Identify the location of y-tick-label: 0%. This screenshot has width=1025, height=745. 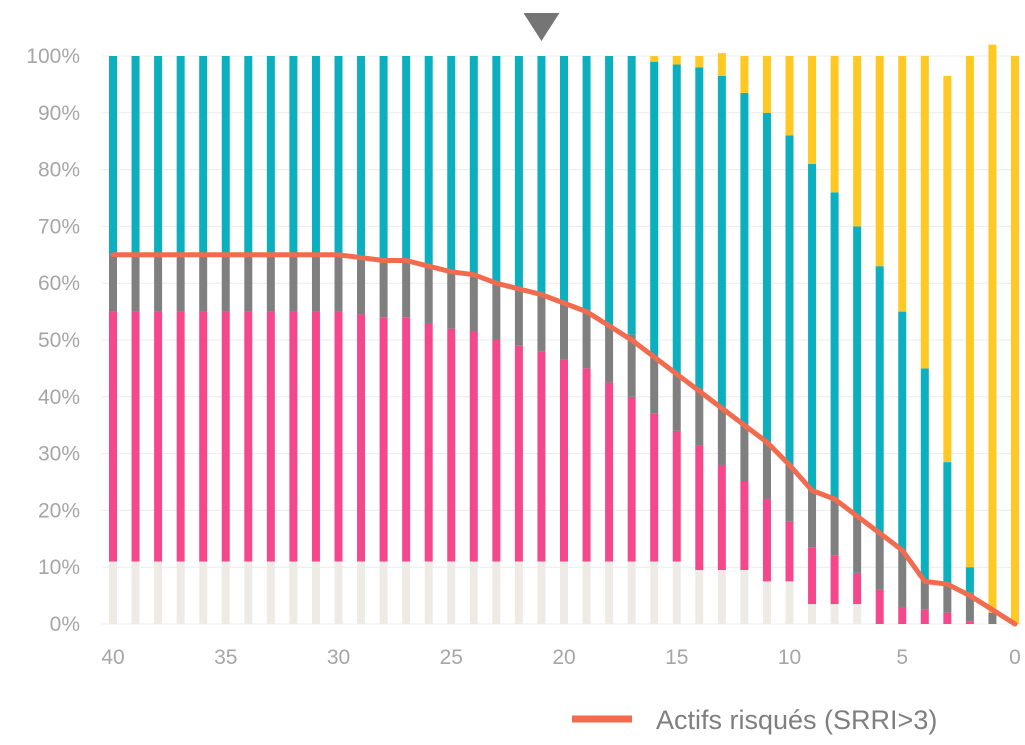
(65, 624).